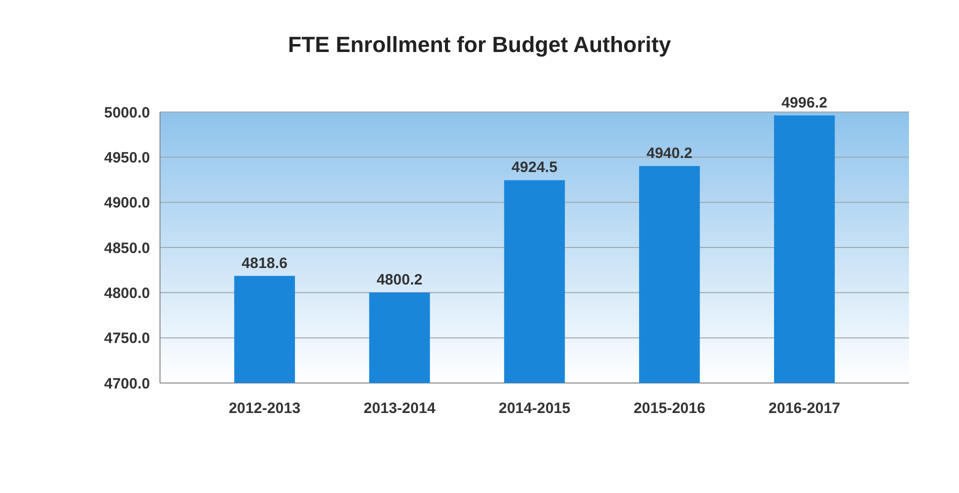 This screenshot has height=493, width=959. I want to click on data-label: 4940.2, so click(669, 153).